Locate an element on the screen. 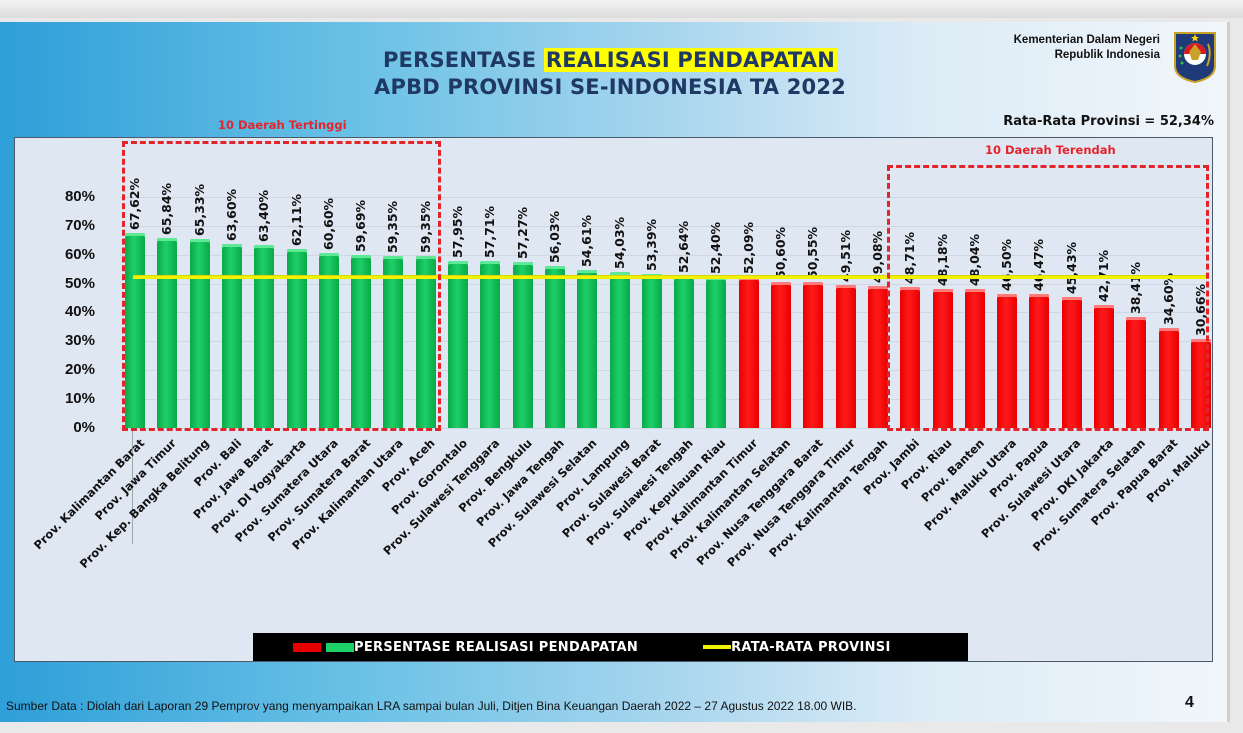 The width and height of the screenshot is (1243, 733). ministry-line1: Kementerian Dalam Negeri is located at coordinates (1086, 40).